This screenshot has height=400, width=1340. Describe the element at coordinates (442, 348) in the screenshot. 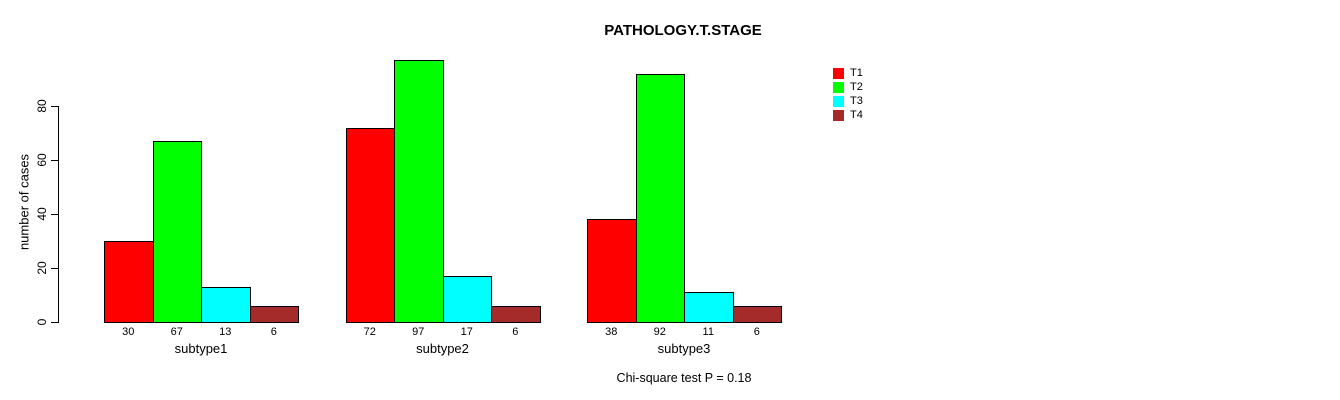

I see `category-label: subtype2` at that location.